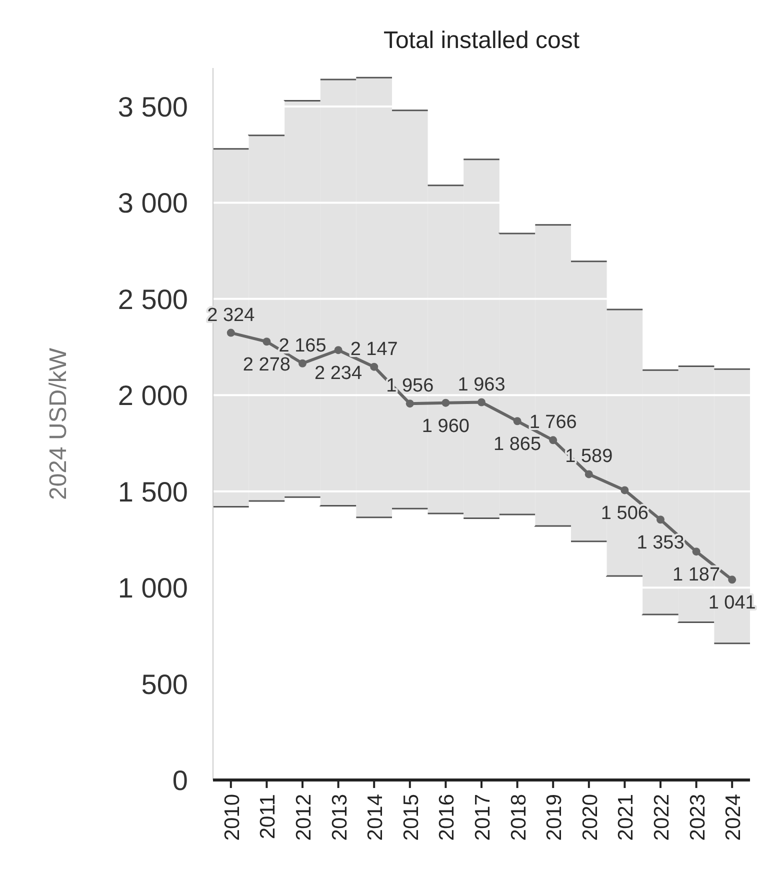  Describe the element at coordinates (518, 817) in the screenshot. I see `x-tick-label: 2018` at that location.